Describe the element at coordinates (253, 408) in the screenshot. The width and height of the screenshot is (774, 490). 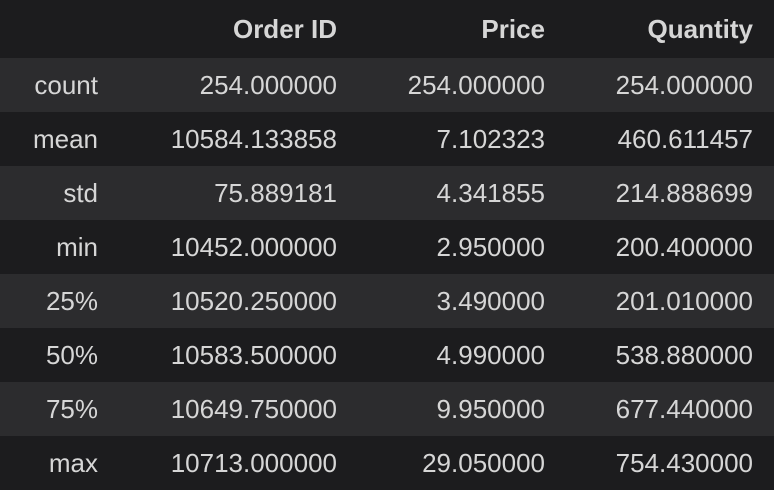
I see `table-cell: 10649.750000` at that location.